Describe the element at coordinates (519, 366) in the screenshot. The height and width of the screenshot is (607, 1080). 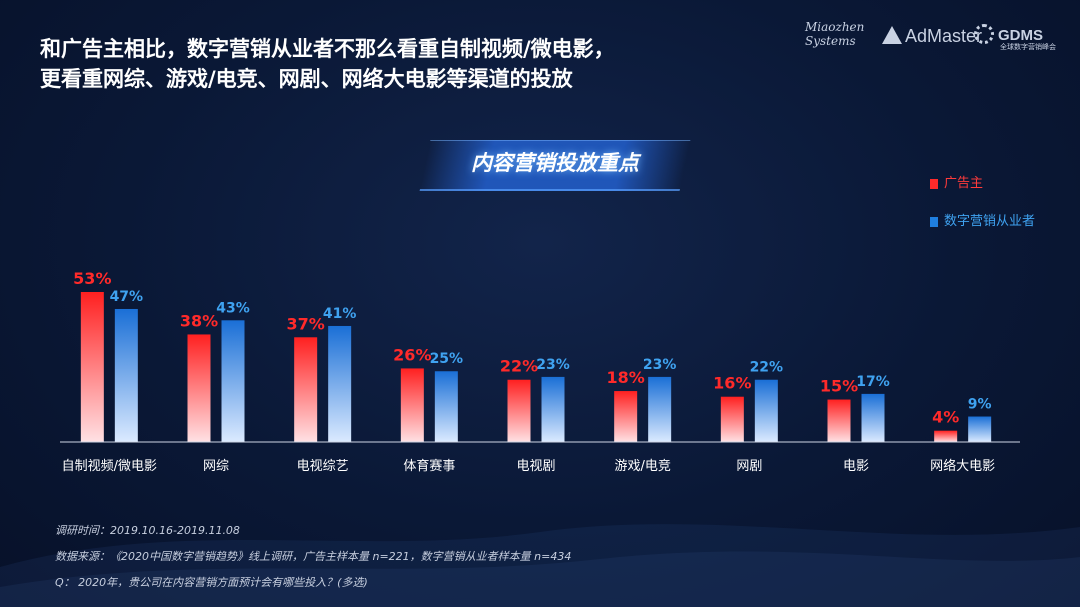
I see `data-label-advertiser-4: 22%` at that location.